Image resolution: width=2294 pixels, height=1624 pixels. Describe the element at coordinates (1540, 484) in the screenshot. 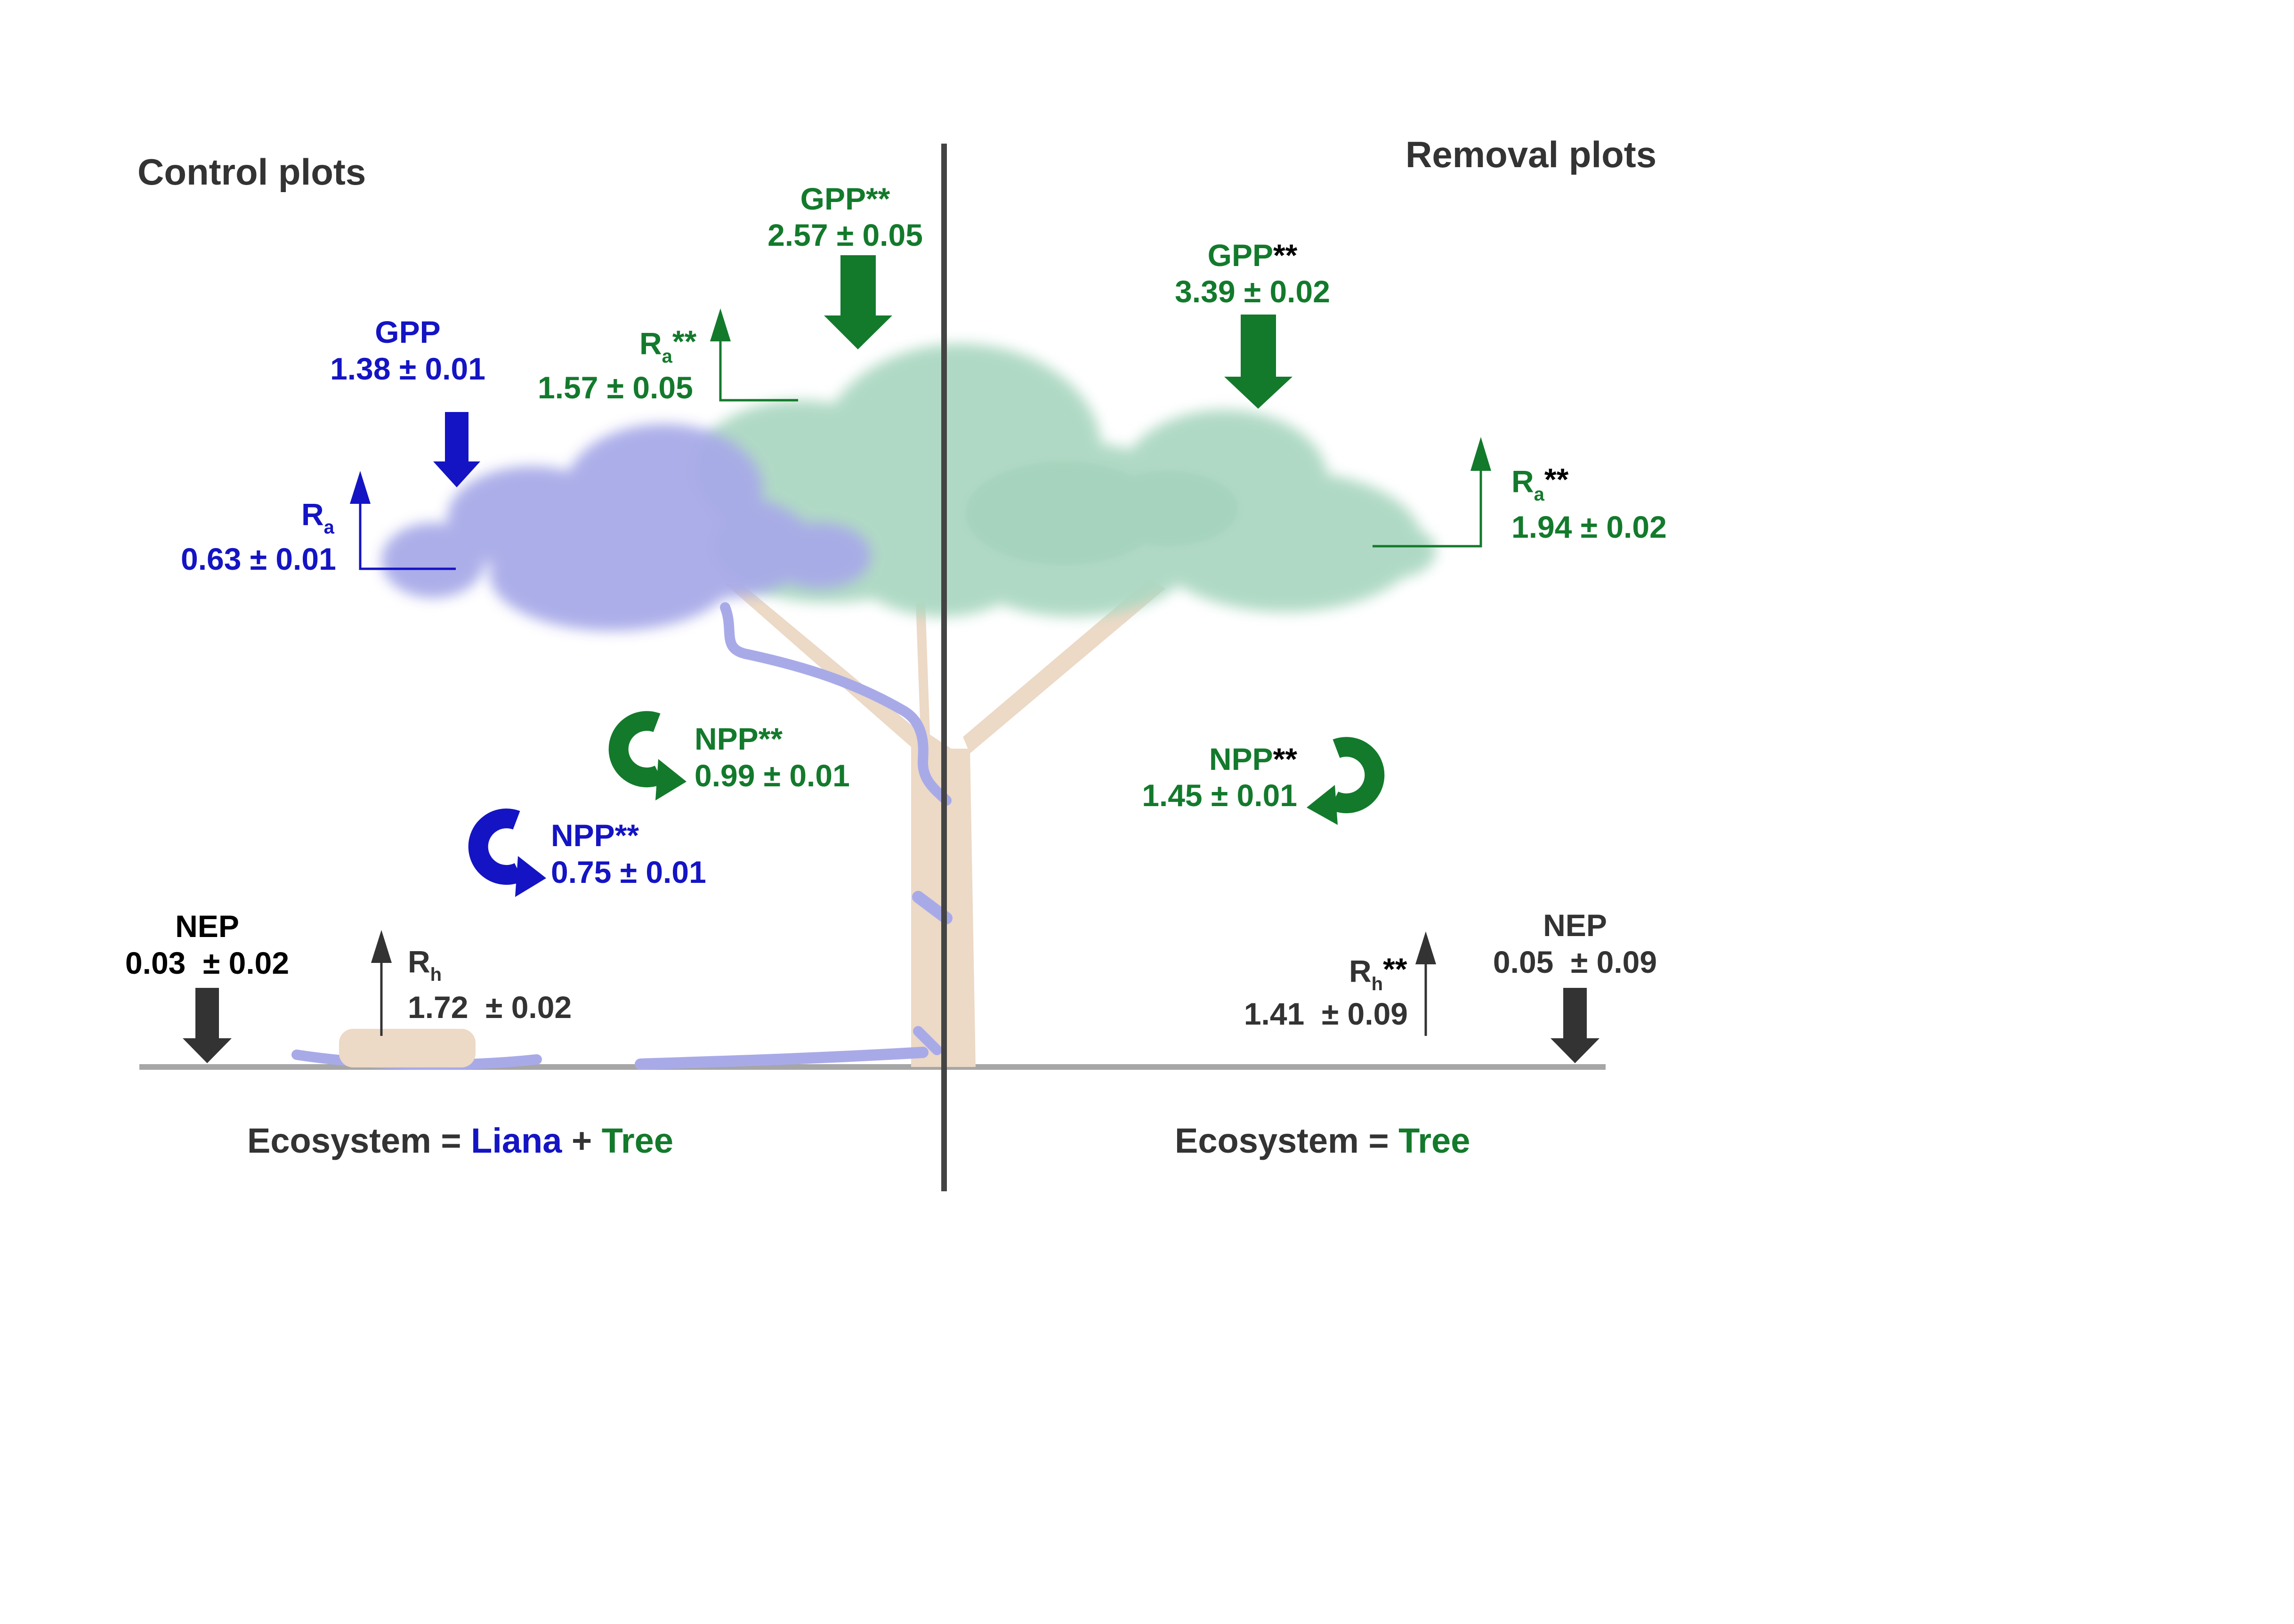

I see `removal-tree-ra-label: Ra**` at that location.